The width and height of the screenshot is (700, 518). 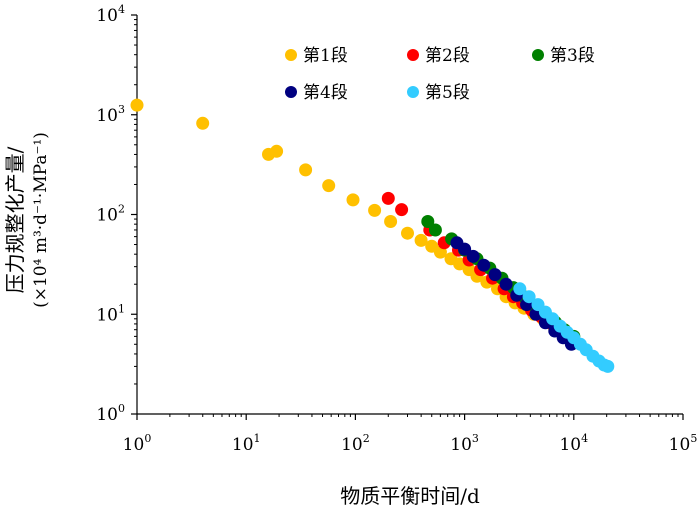 What do you see at coordinates (15, 219) in the screenshot?
I see `y-axis-title-line1: 压力规整化产量/` at bounding box center [15, 219].